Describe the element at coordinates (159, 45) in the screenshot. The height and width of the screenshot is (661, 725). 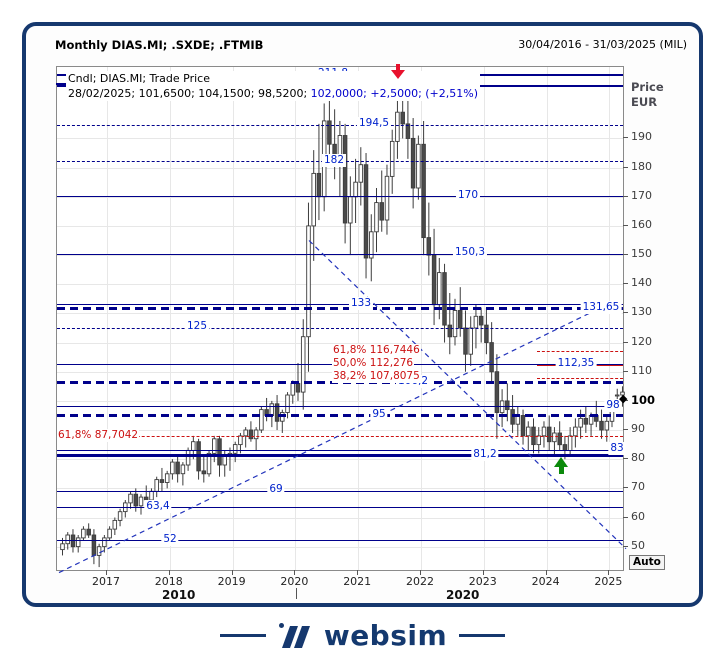
I see `chart-title: Monthly DIAS.MI; .SXDE; .FTMIB` at that location.